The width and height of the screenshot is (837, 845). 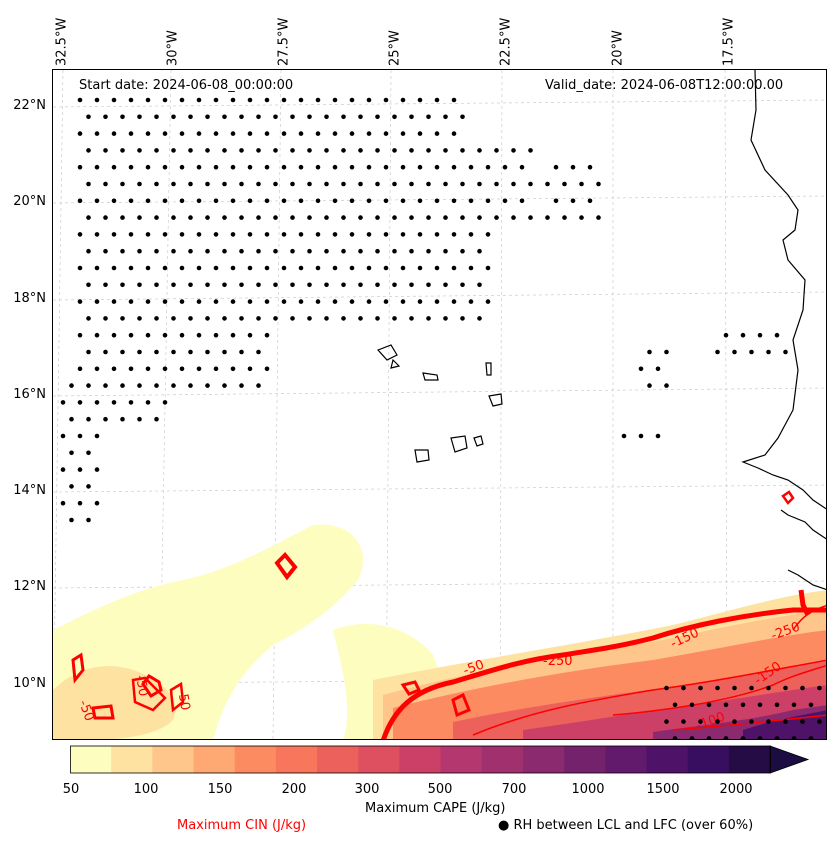 What do you see at coordinates (29, 586) in the screenshot?
I see `lat-label-12n: 12°N` at bounding box center [29, 586].